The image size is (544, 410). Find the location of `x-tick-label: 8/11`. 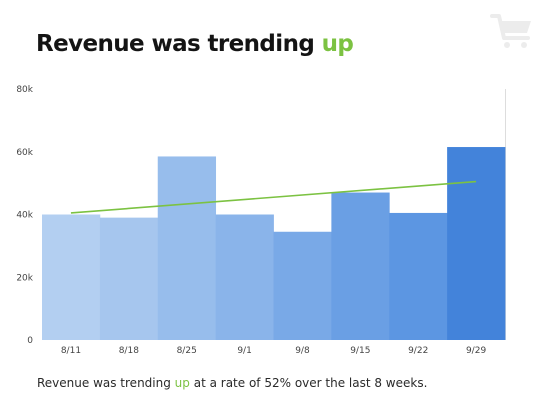

x-tick-label: 8/11 is located at coordinates (71, 351).